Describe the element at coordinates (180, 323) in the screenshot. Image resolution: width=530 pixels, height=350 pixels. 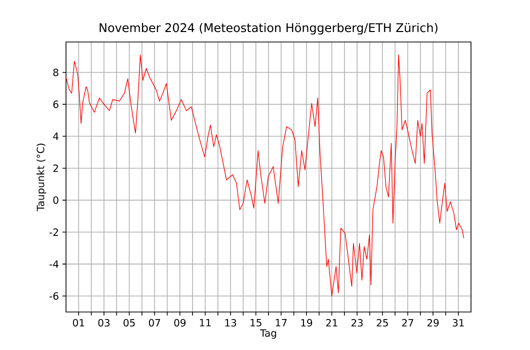
I see `x-tick-label: 09` at that location.